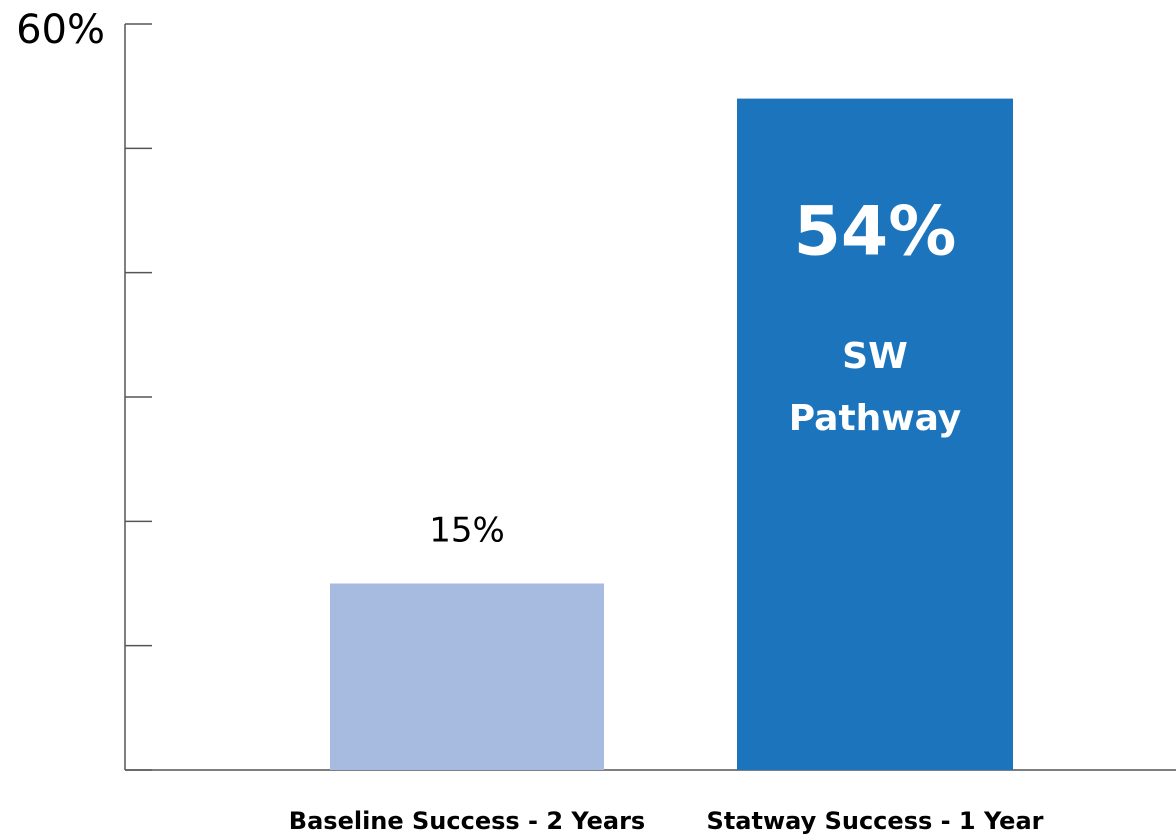 The height and width of the screenshot is (836, 1176). Describe the element at coordinates (60, 30) in the screenshot. I see `y-tick-label: 60%` at that location.